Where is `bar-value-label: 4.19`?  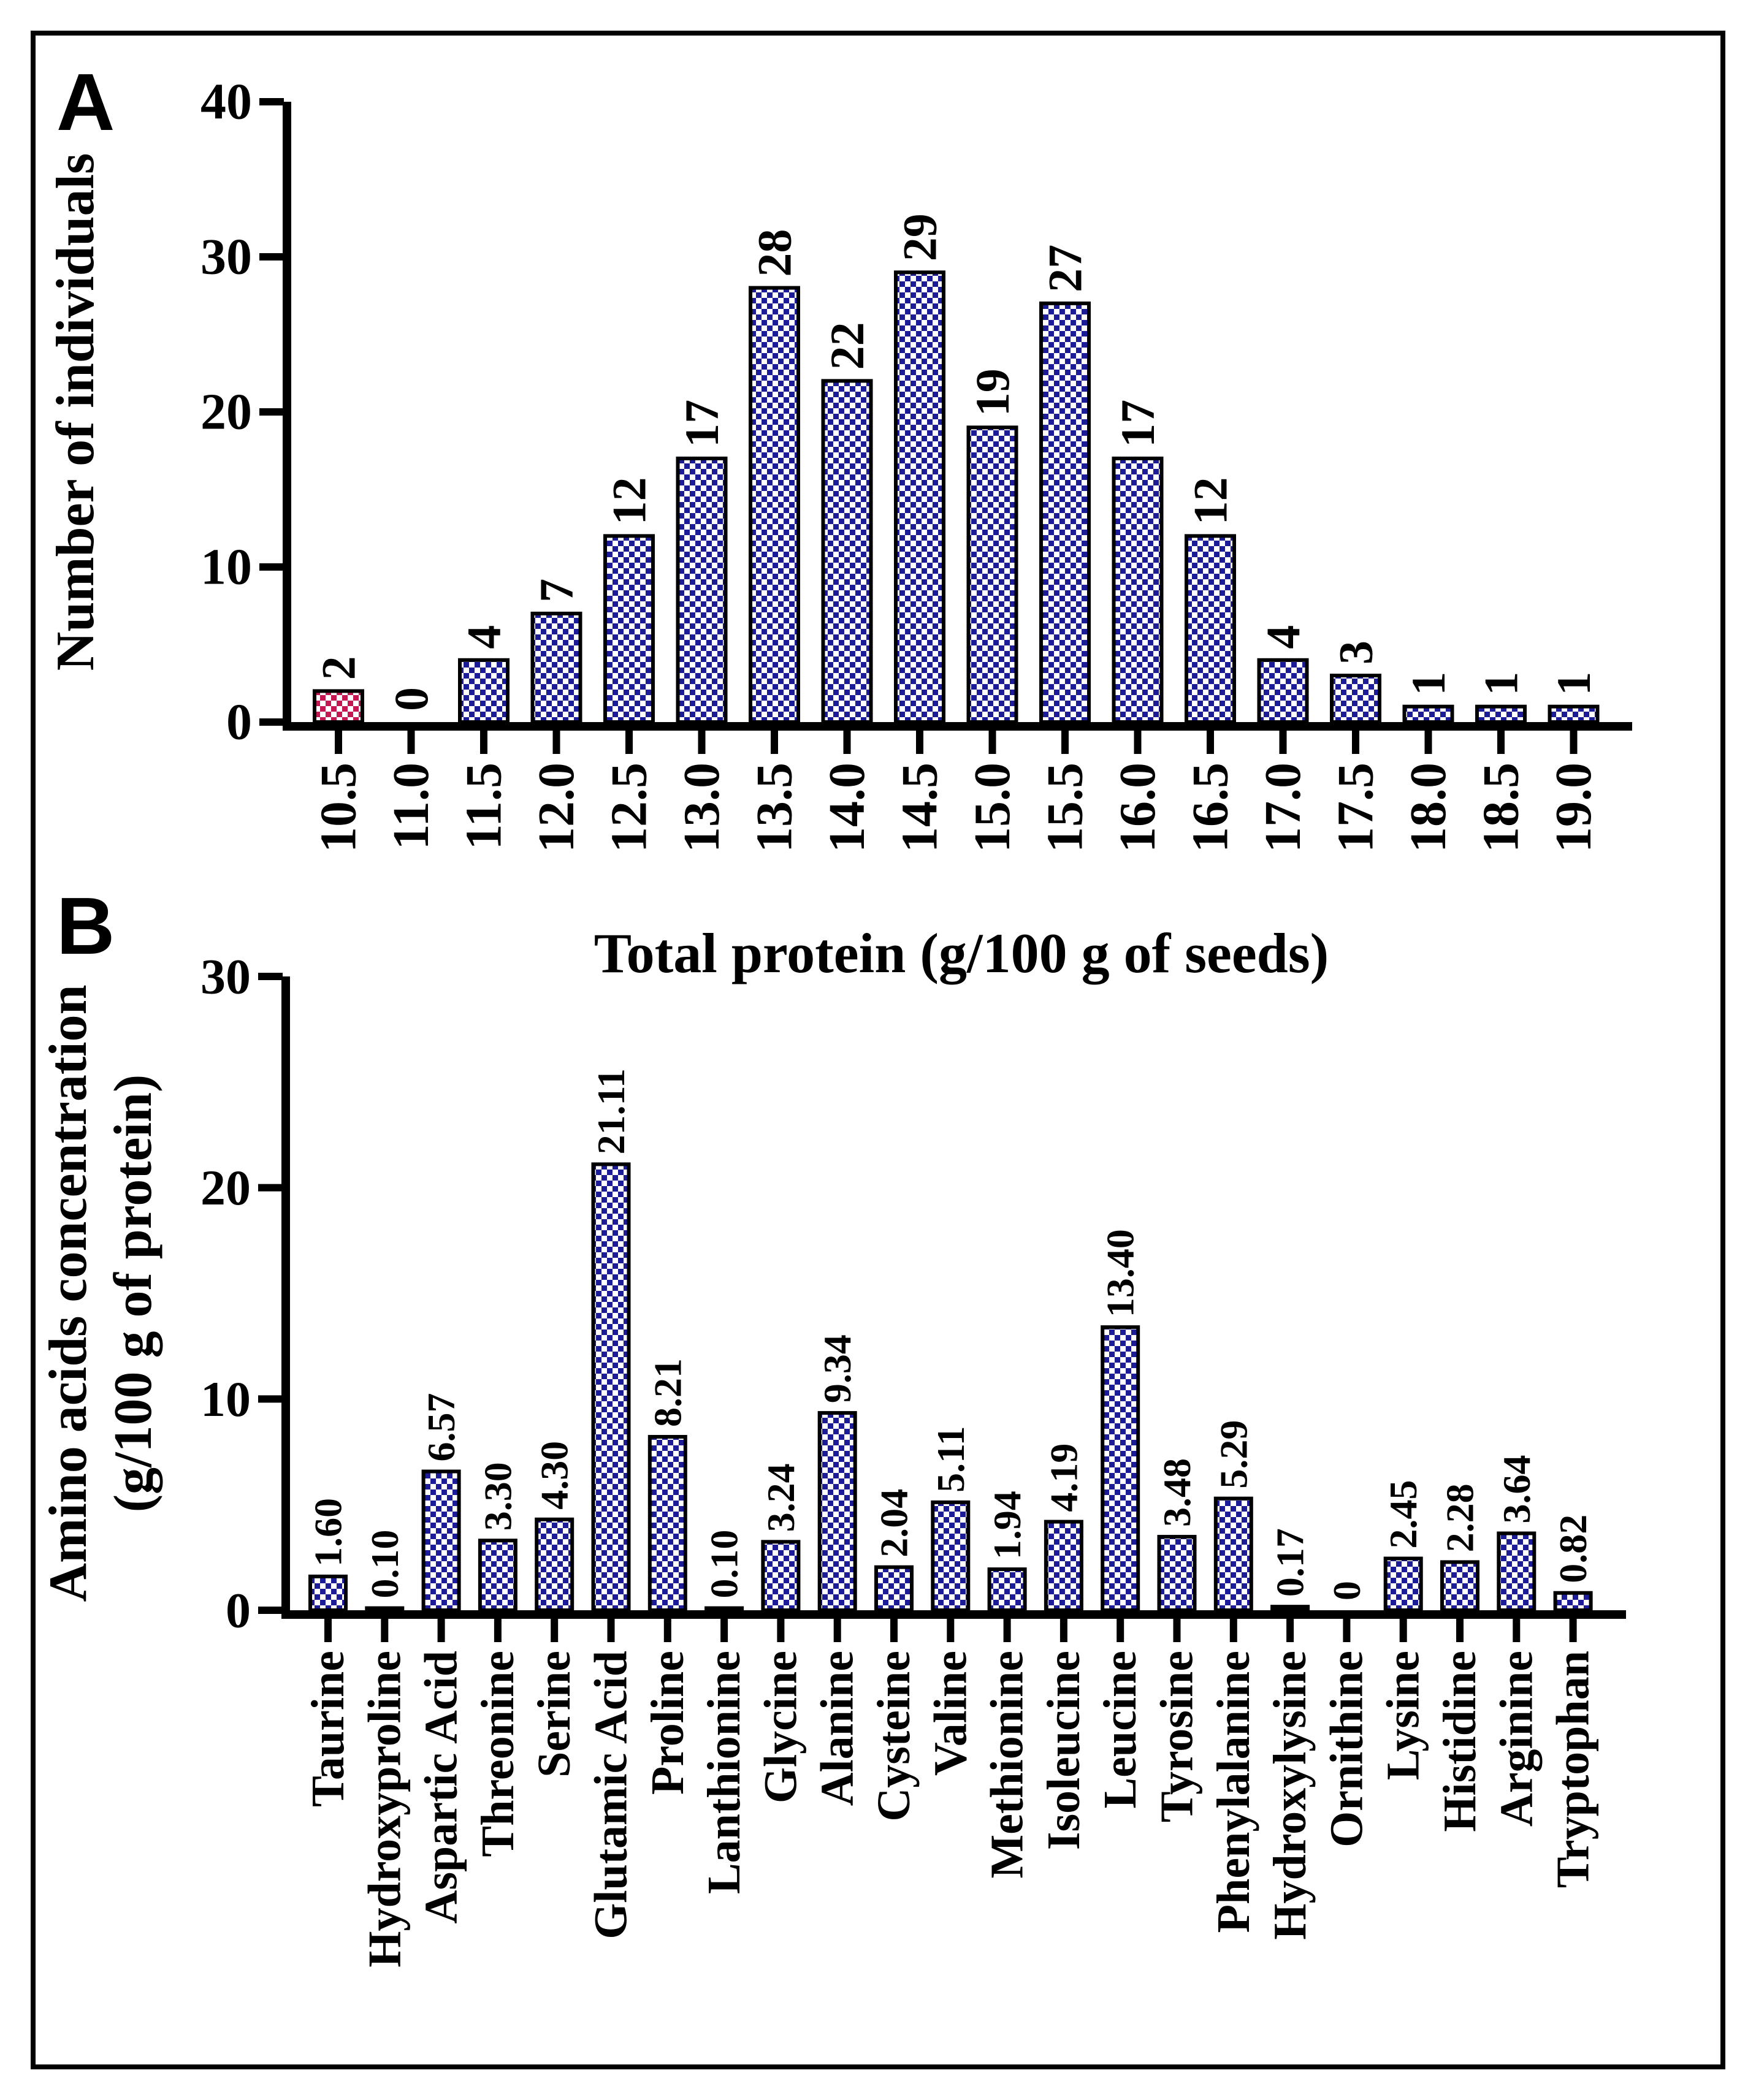
bar-value-label: 4.19 is located at coordinates (1063, 1478).